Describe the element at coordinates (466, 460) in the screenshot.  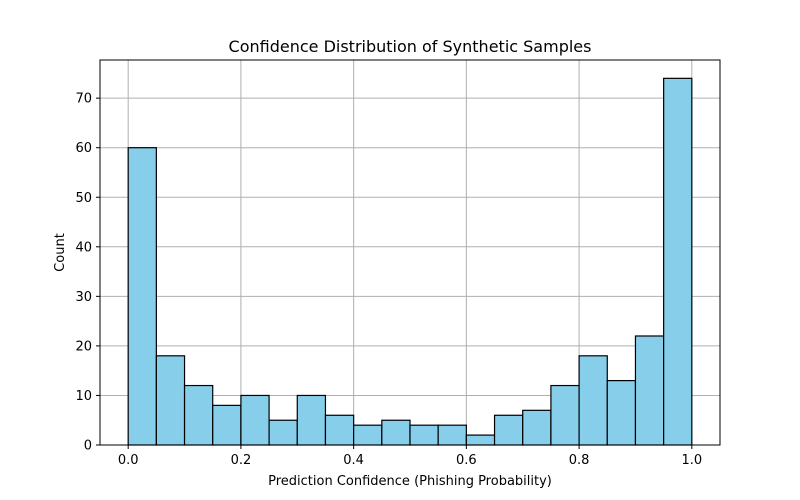
I see `x-tick-label: 0.6` at that location.